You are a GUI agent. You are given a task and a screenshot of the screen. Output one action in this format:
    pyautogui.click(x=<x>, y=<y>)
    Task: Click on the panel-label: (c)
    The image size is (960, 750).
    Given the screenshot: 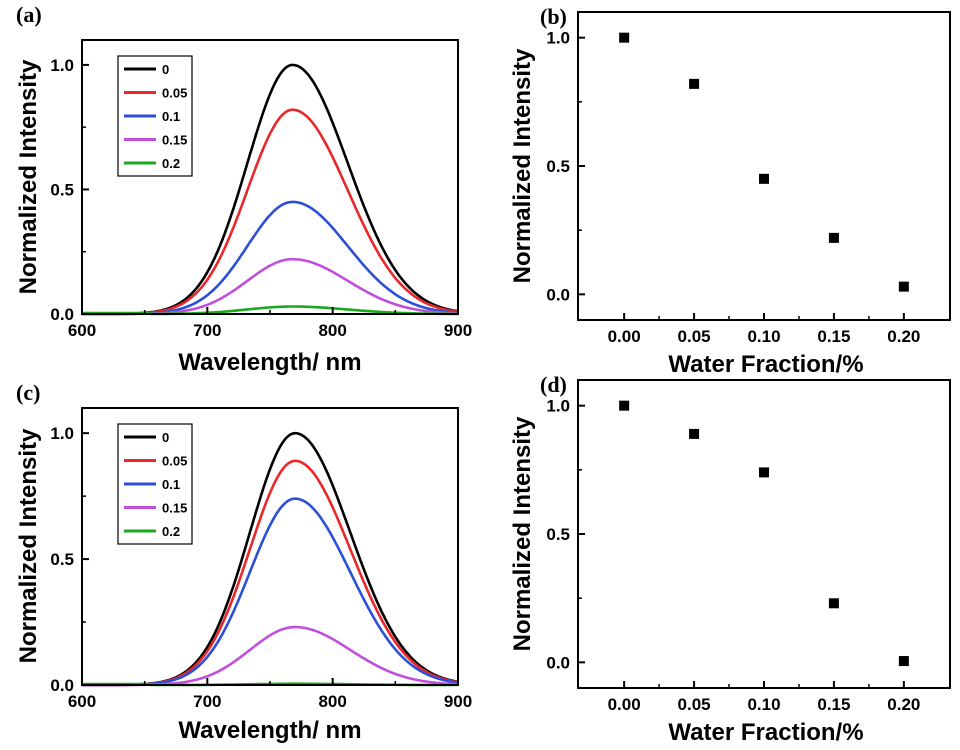 What is the action you would take?
    pyautogui.click(x=28, y=392)
    